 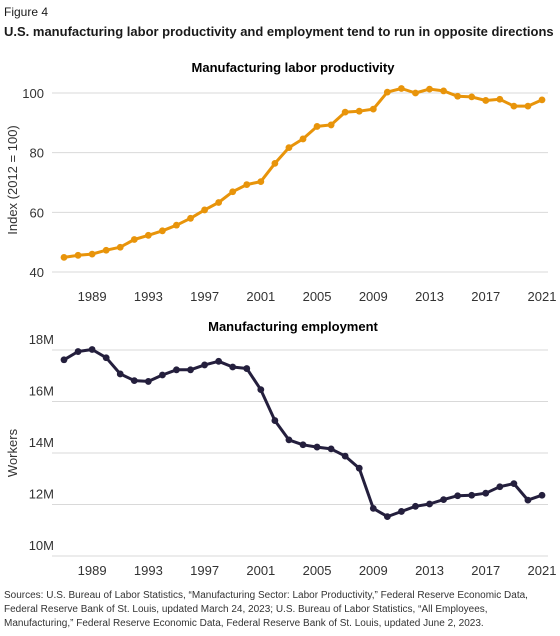 I want to click on y-tick-label: 10M, so click(x=41, y=545).